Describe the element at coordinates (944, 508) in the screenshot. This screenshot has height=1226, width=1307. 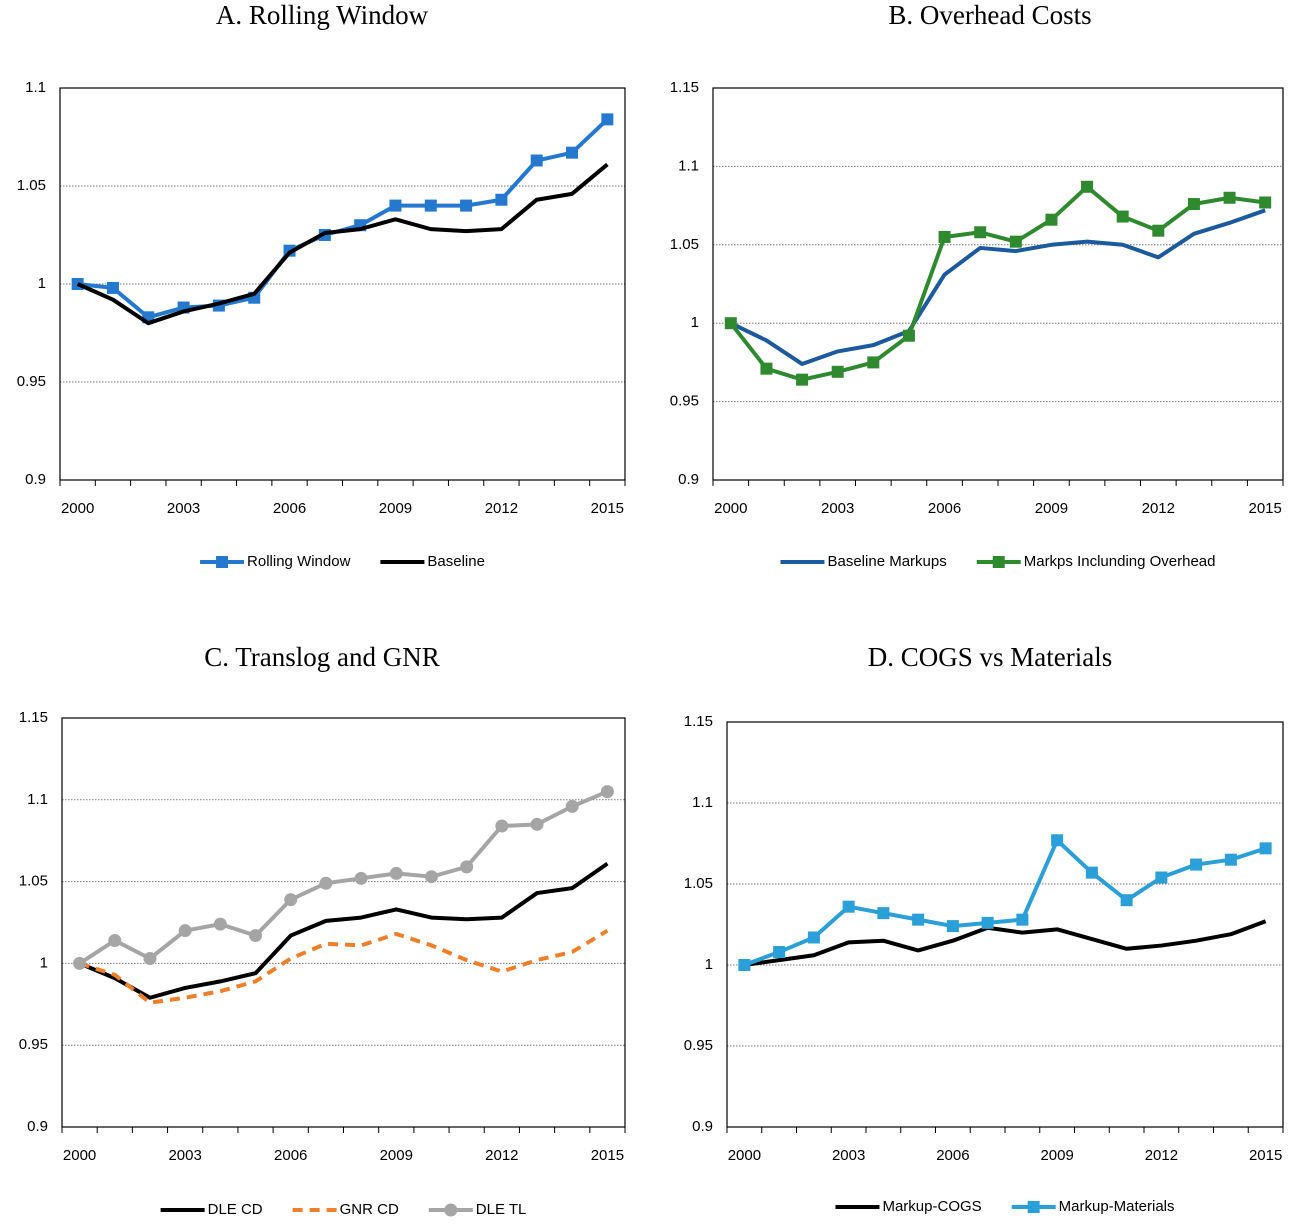
I see `x-tick-label: 2006` at that location.